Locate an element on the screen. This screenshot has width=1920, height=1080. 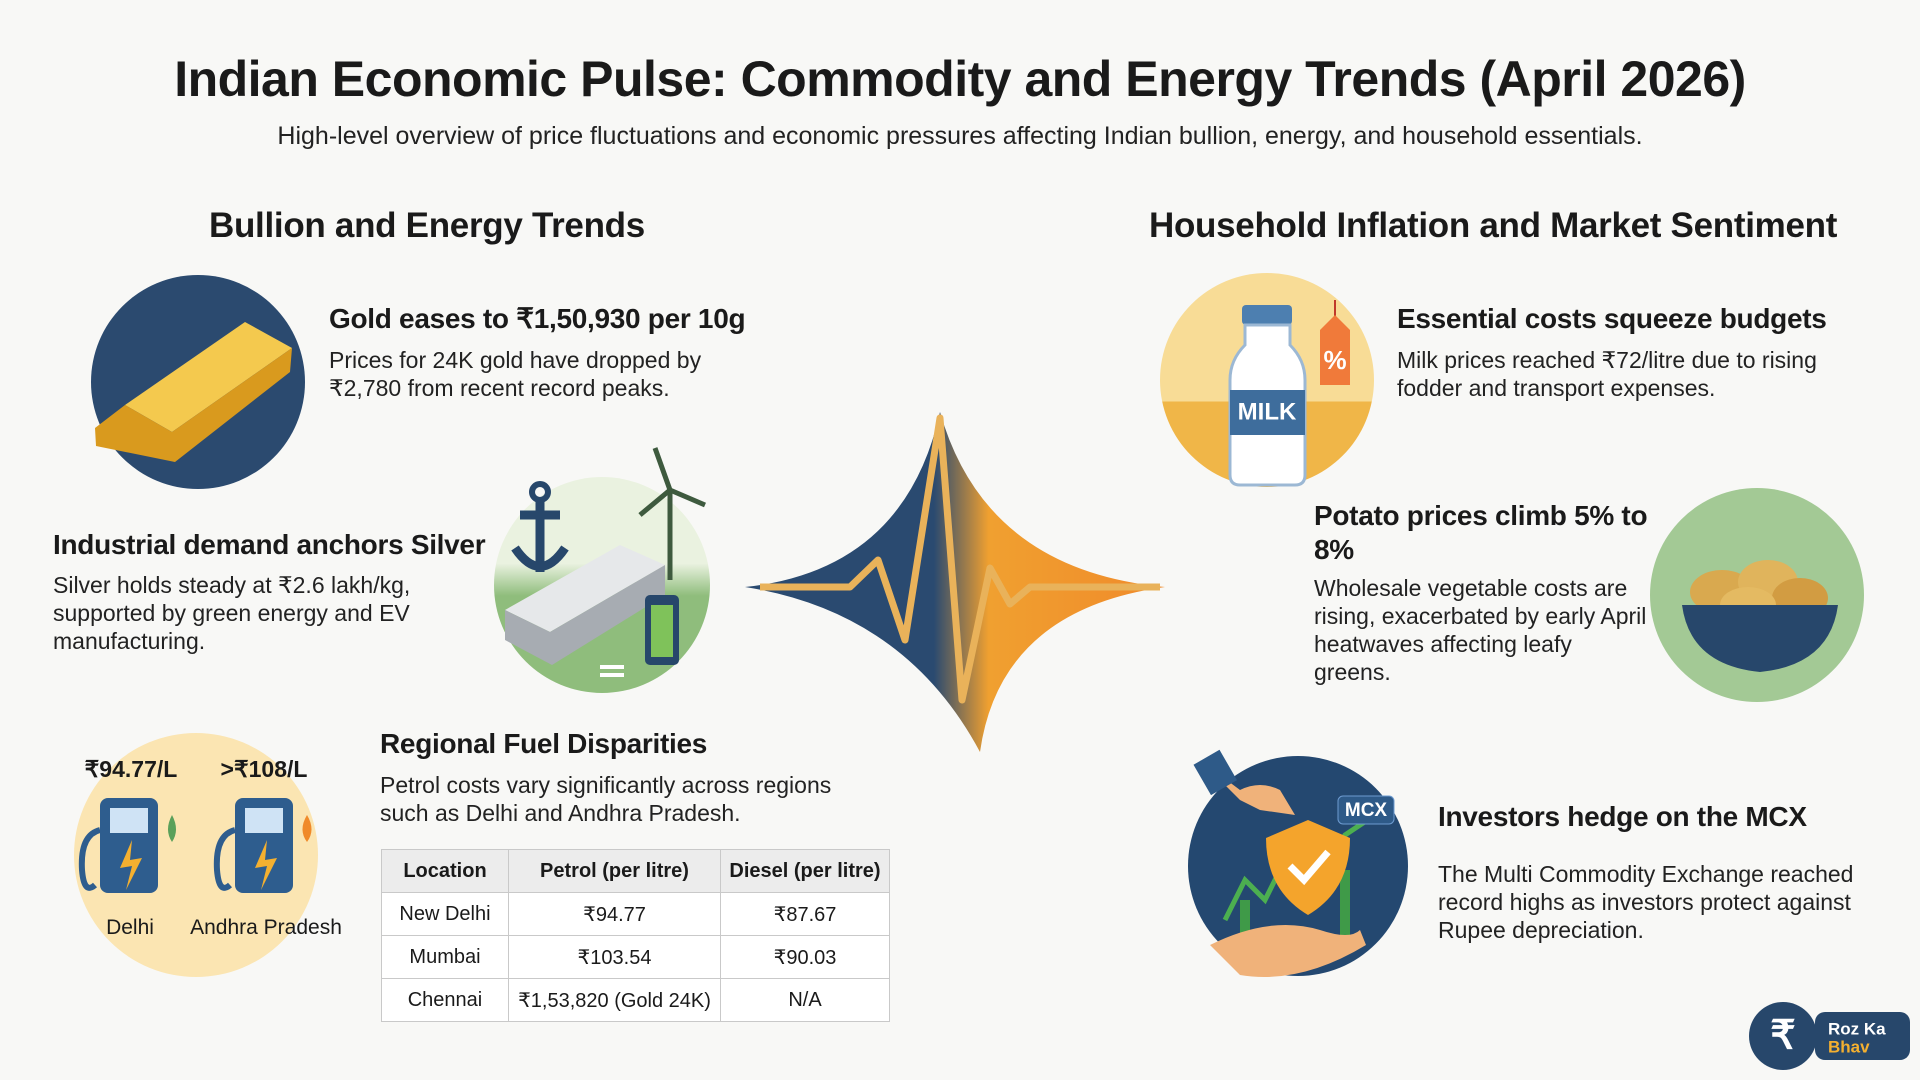
potato-icon-part is located at coordinates (1760, 638).